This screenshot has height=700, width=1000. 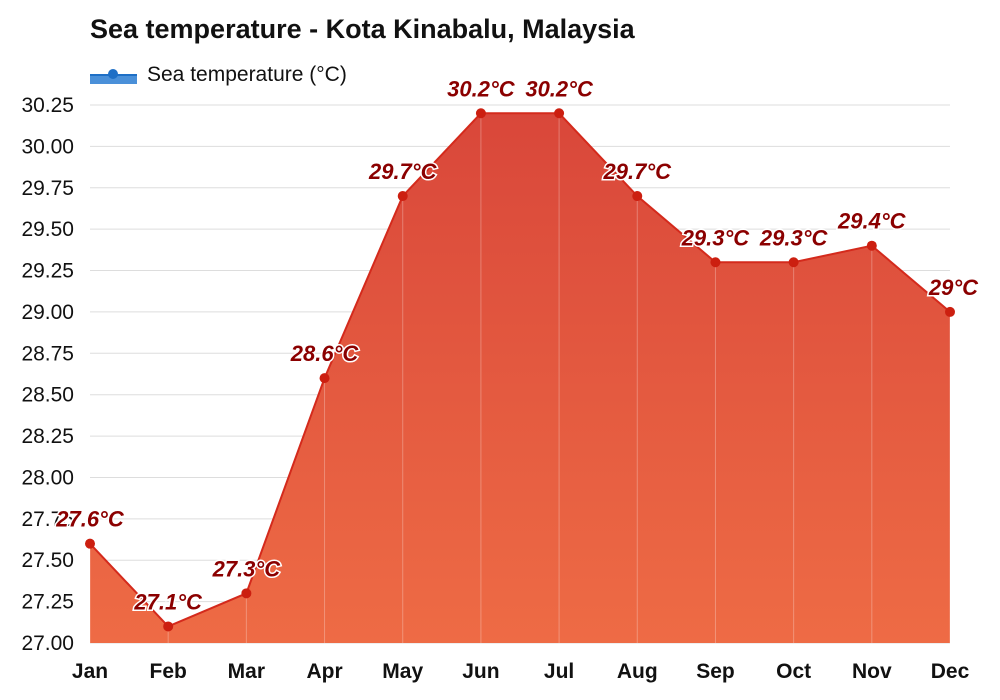 I want to click on y-tick-label: 28.75, so click(x=47, y=353).